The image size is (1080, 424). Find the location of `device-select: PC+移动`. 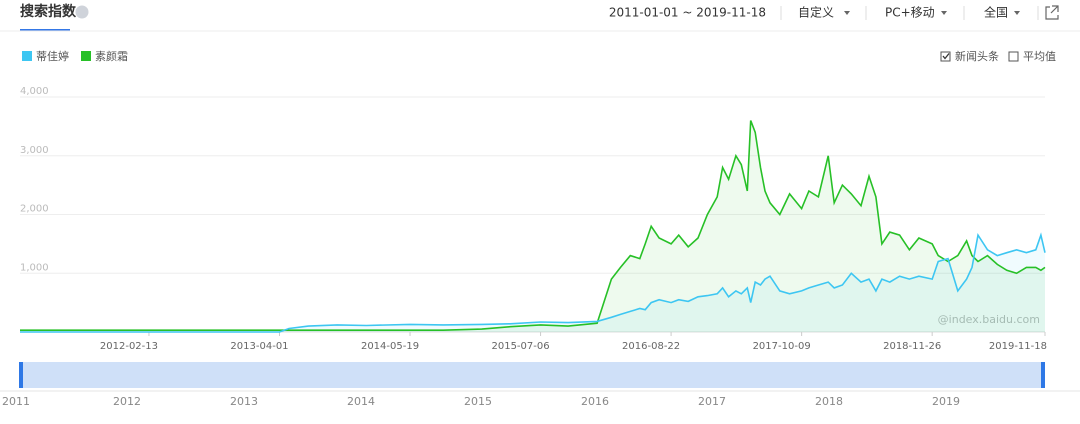

device-select: PC+移动 is located at coordinates (910, 13).